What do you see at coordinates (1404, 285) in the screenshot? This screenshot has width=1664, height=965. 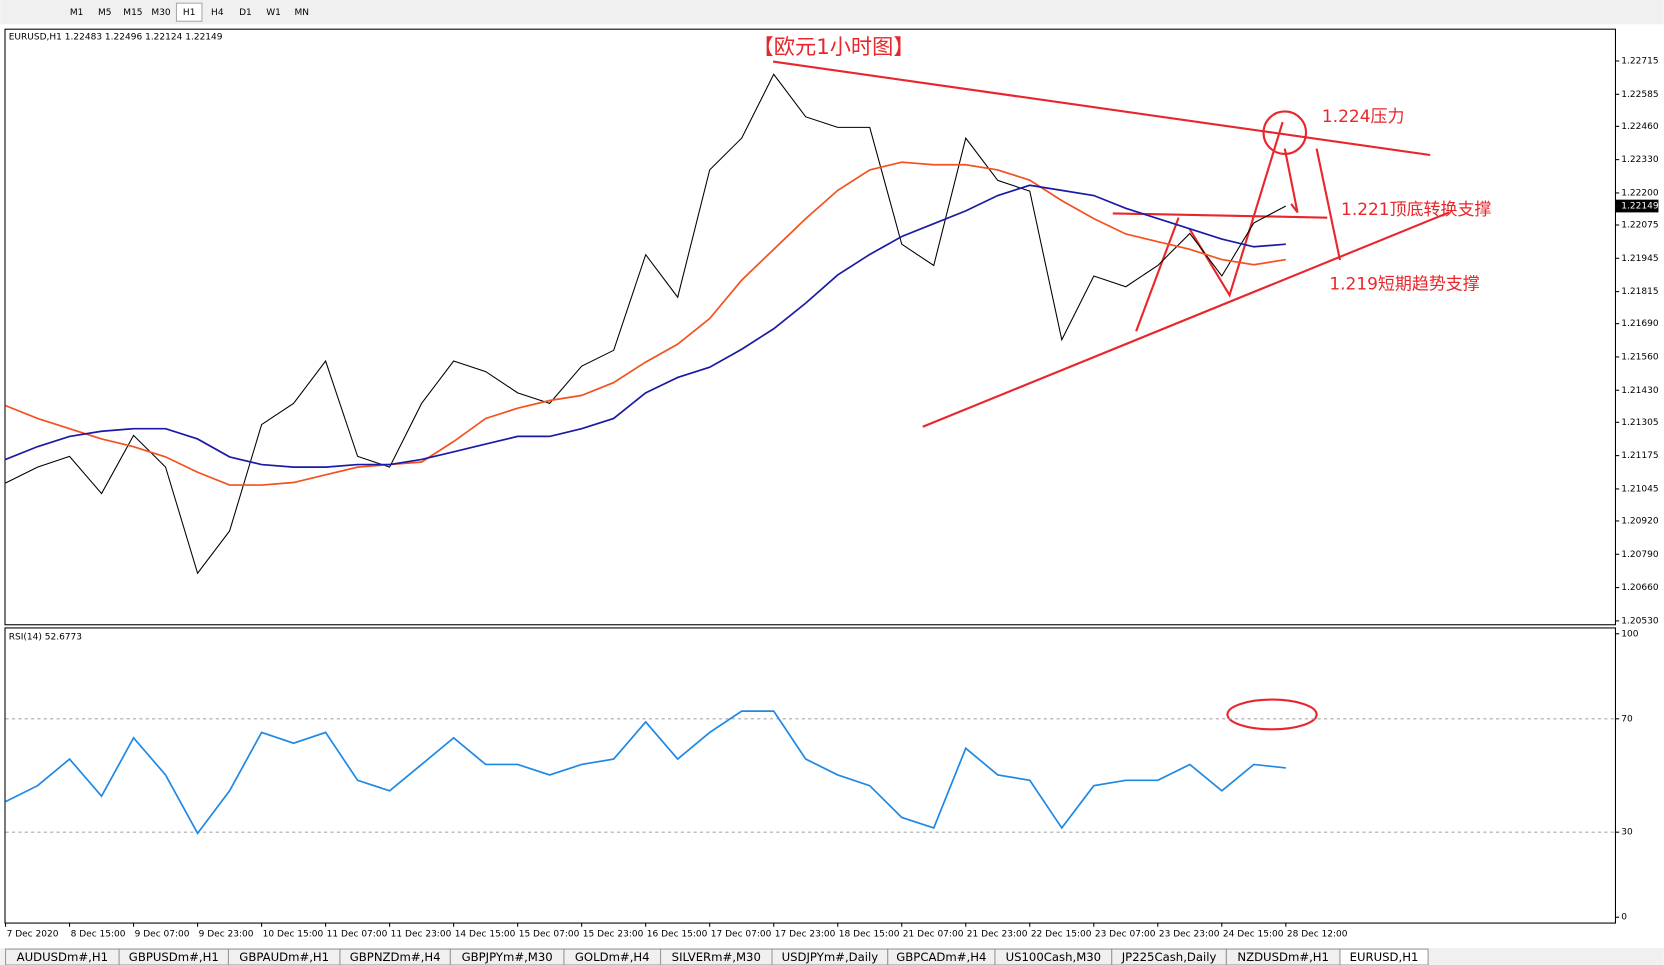 I see `annotation: 1.219短期趋势支撑` at bounding box center [1404, 285].